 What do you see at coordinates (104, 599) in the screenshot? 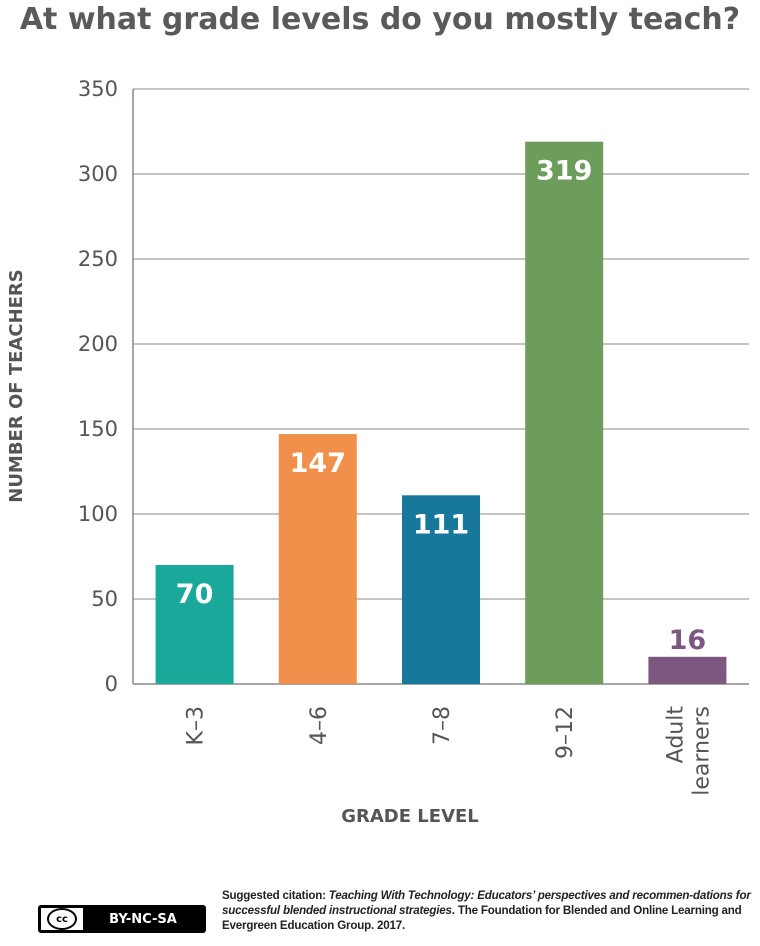
I see `y-tick-label: 50` at bounding box center [104, 599].